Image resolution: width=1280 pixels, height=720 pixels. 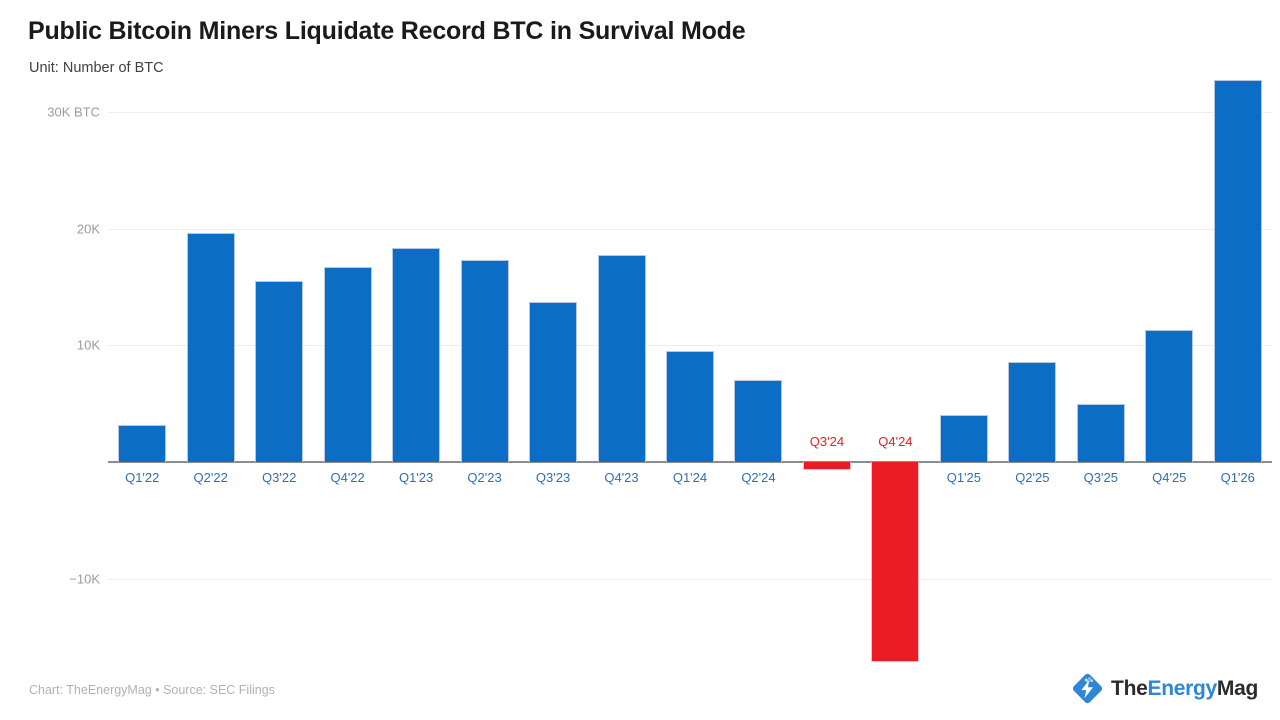 I want to click on x-axis-tick-label: Q4'25, so click(x=1169, y=477).